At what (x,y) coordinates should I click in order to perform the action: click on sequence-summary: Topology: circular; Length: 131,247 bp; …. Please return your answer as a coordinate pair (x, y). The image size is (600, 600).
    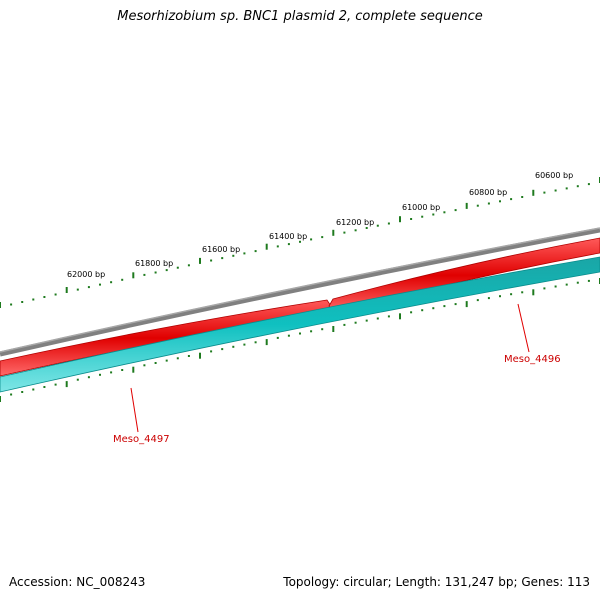
    Looking at the image, I should click on (436, 582).